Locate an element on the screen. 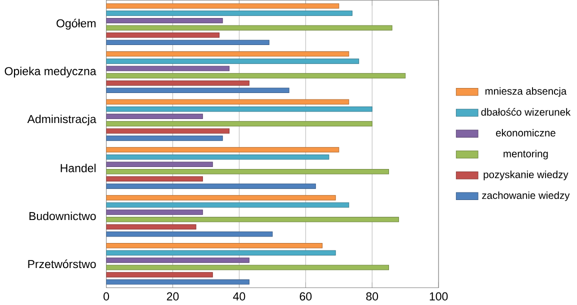 This screenshot has height=305, width=577. x-tick-label: 100 is located at coordinates (439, 296).